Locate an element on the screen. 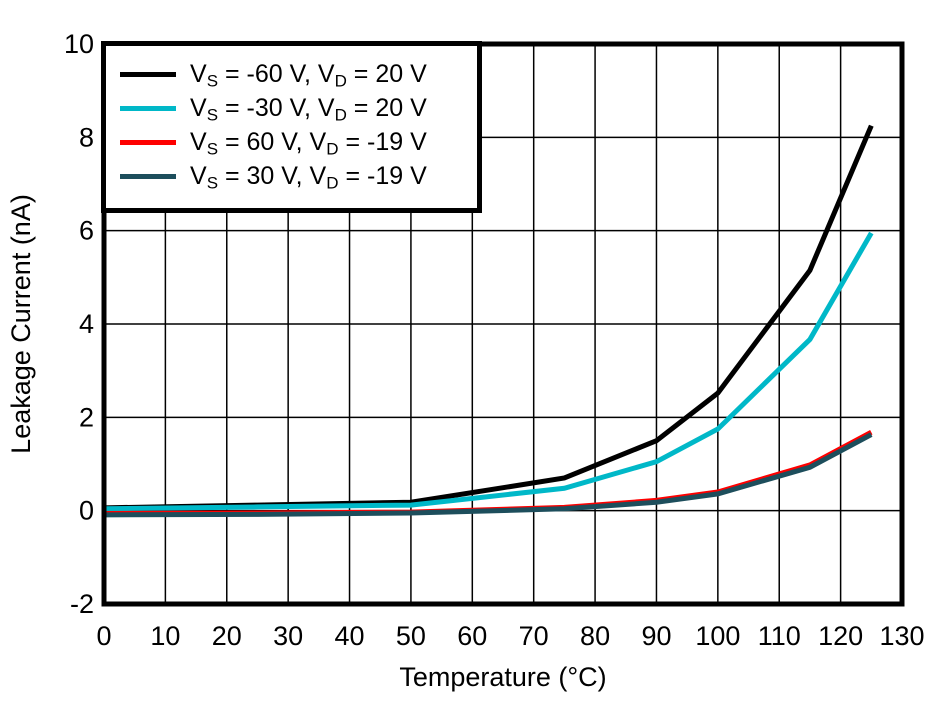  x-tick-label: 50 is located at coordinates (411, 636).